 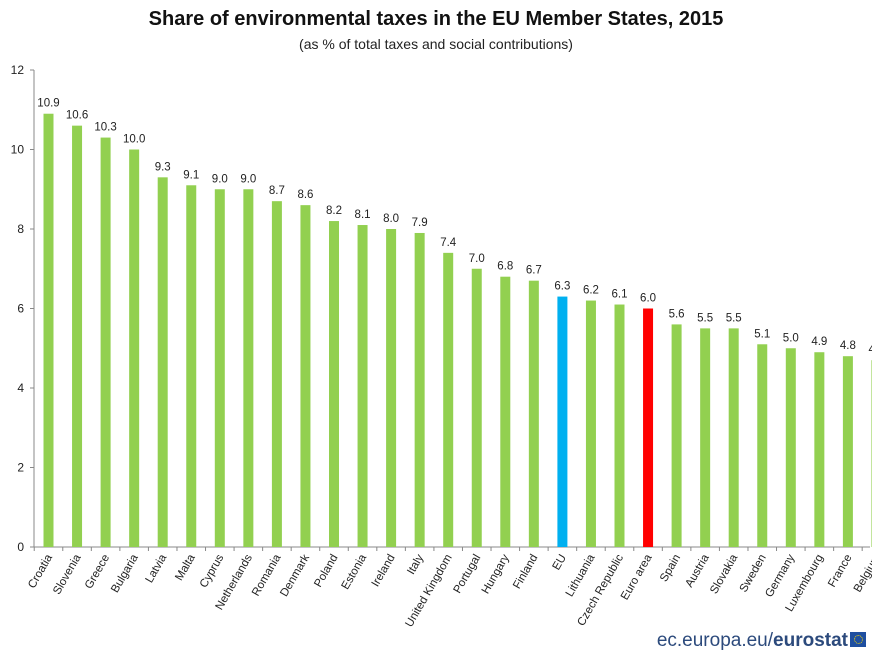 I want to click on source-prefix: ec.europa.eu/, so click(x=715, y=640).